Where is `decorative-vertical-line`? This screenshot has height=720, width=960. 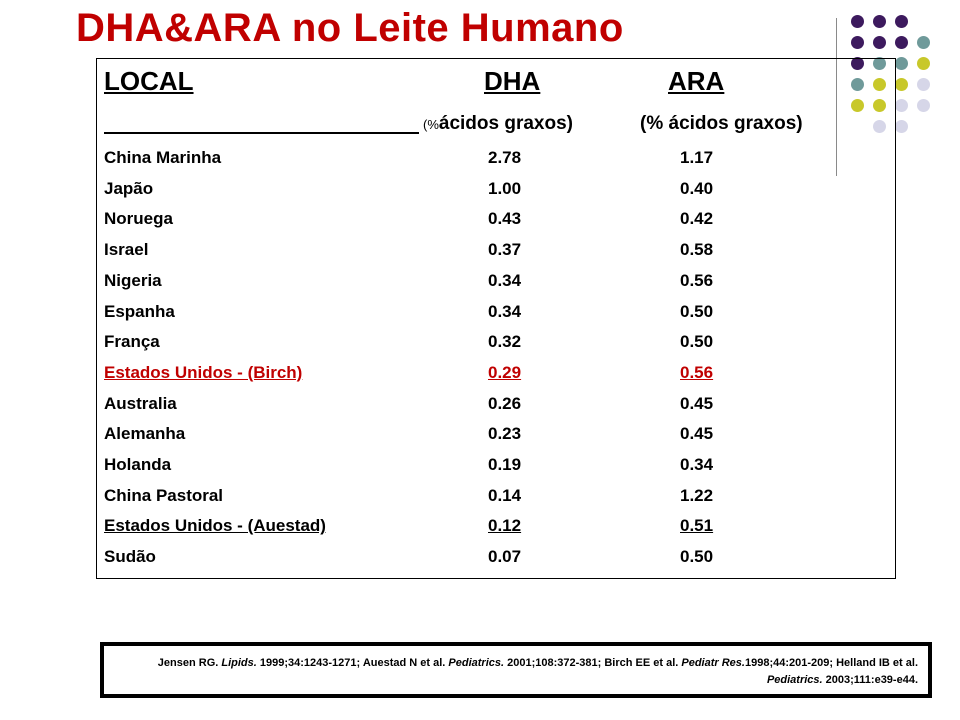
decorative-vertical-line is located at coordinates (836, 97).